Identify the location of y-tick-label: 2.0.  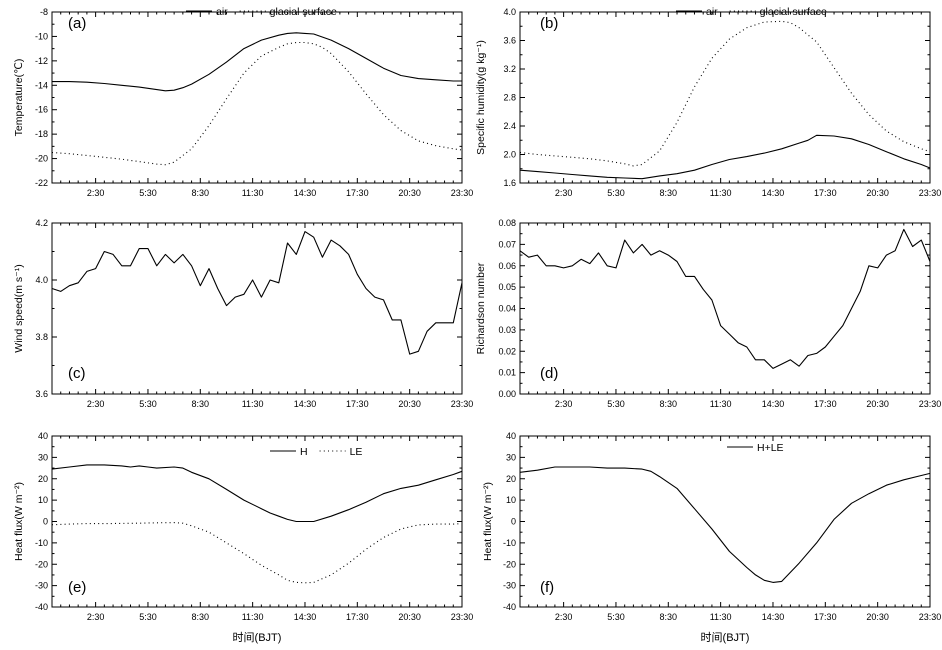
(509, 155).